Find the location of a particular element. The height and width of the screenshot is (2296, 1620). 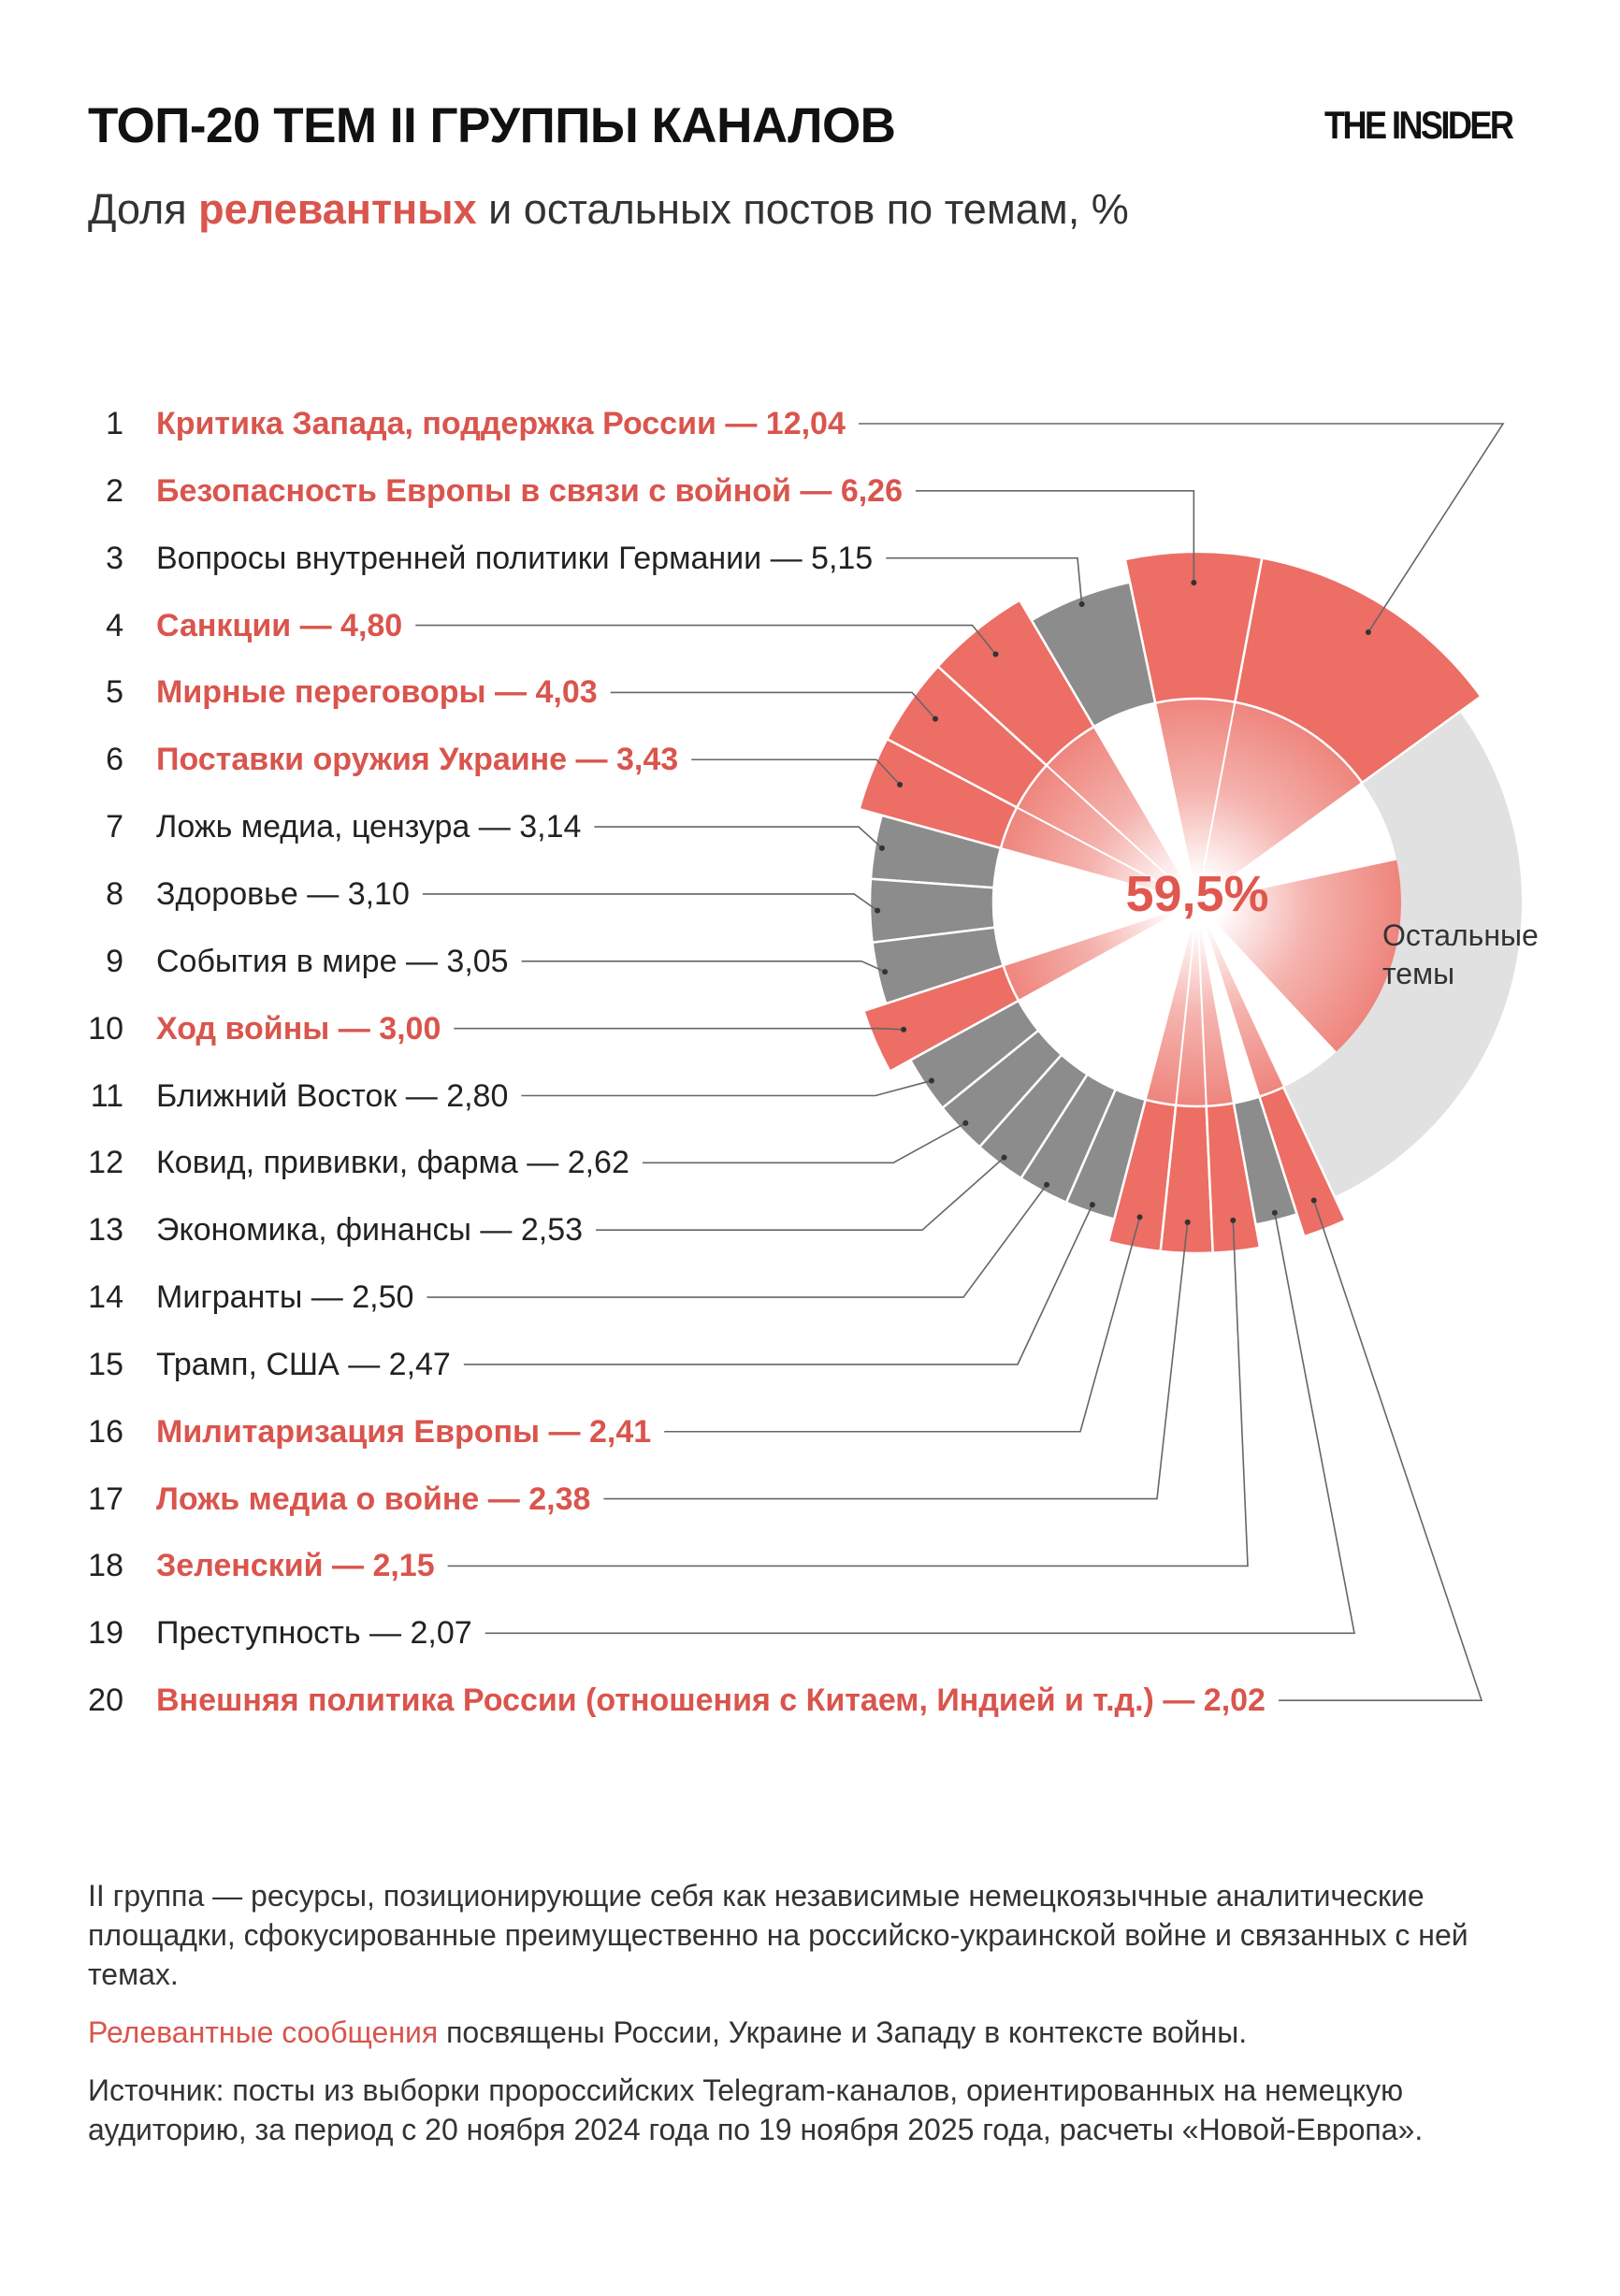

others-relevant-gradient is located at coordinates (1299, 955).